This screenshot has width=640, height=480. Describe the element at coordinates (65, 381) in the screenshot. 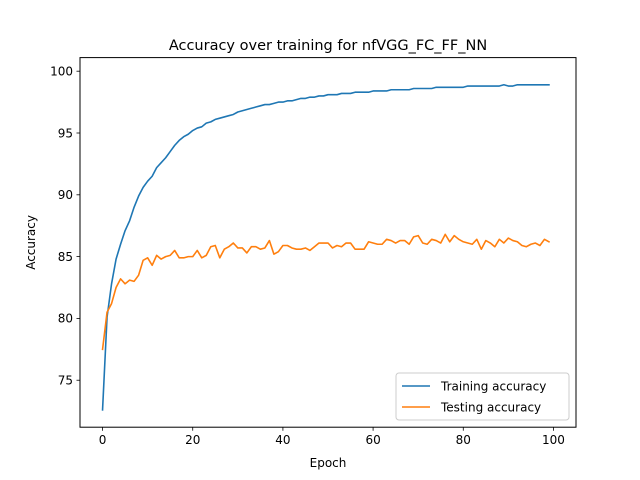

I see `y-tick-label: 75` at that location.